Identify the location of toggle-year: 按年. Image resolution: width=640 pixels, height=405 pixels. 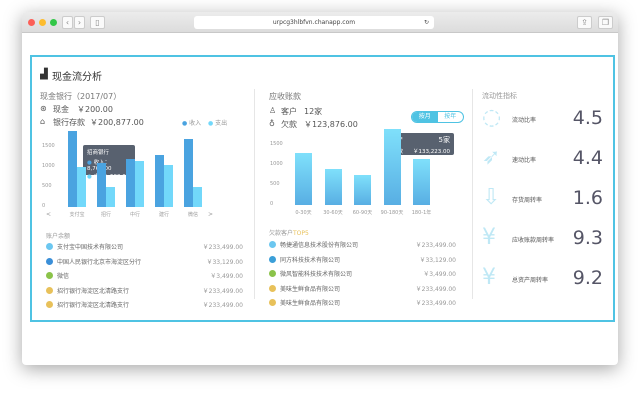
(450, 116).